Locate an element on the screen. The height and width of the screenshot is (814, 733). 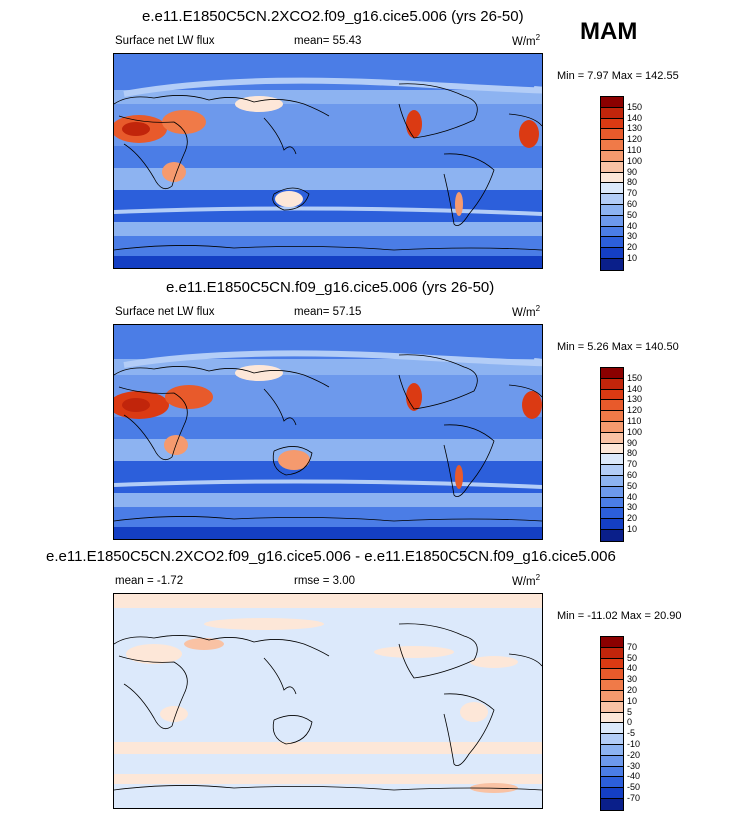
panel-3-minmax: Min = -11.02 Max = 20.90 is located at coordinates (619, 616).